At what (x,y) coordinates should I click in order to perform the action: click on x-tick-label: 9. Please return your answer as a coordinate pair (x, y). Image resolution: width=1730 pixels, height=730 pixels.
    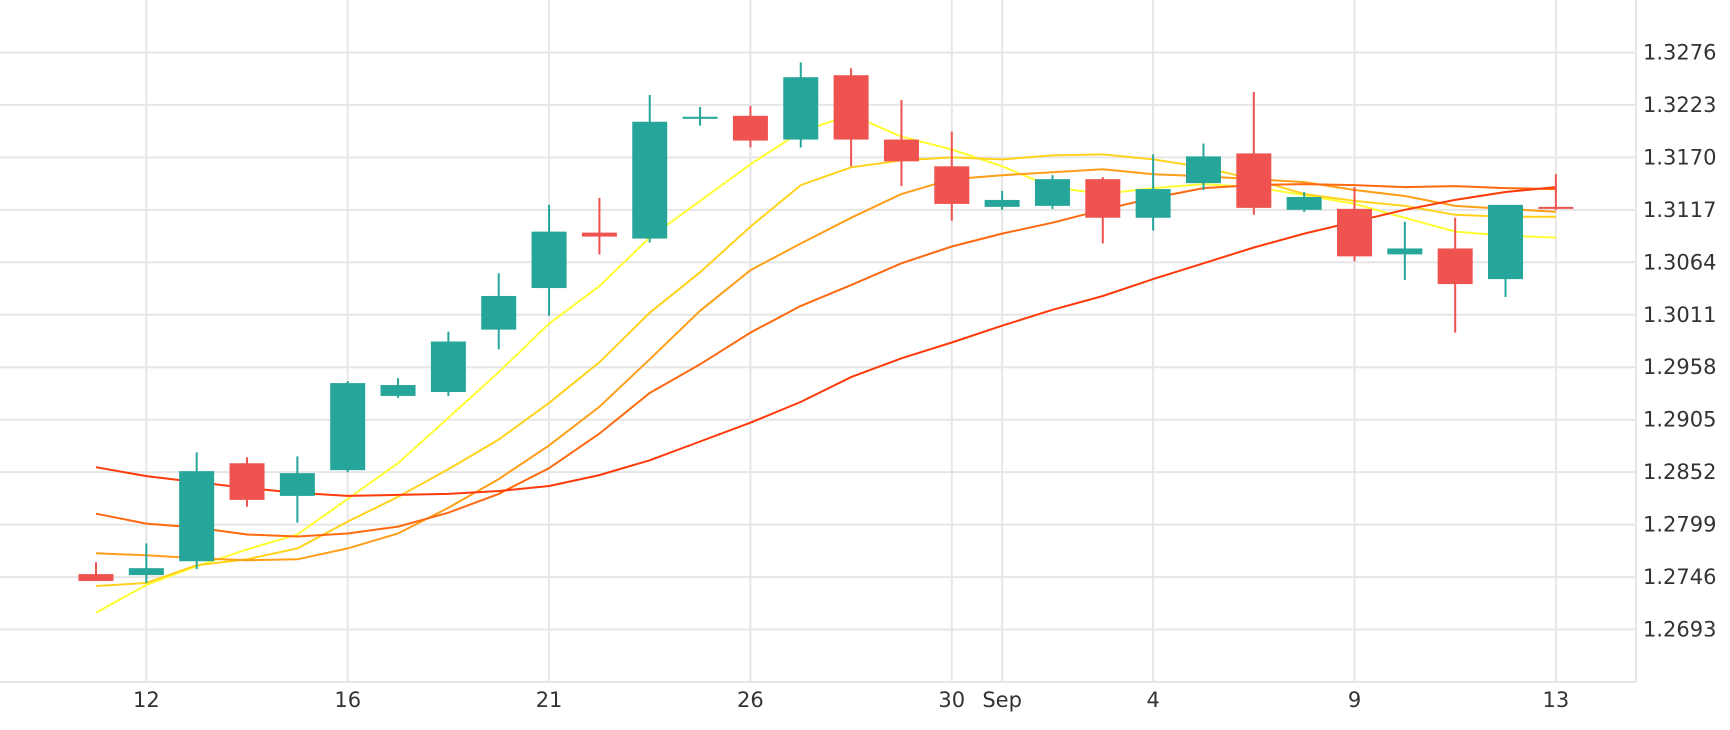
    Looking at the image, I should click on (1354, 700).